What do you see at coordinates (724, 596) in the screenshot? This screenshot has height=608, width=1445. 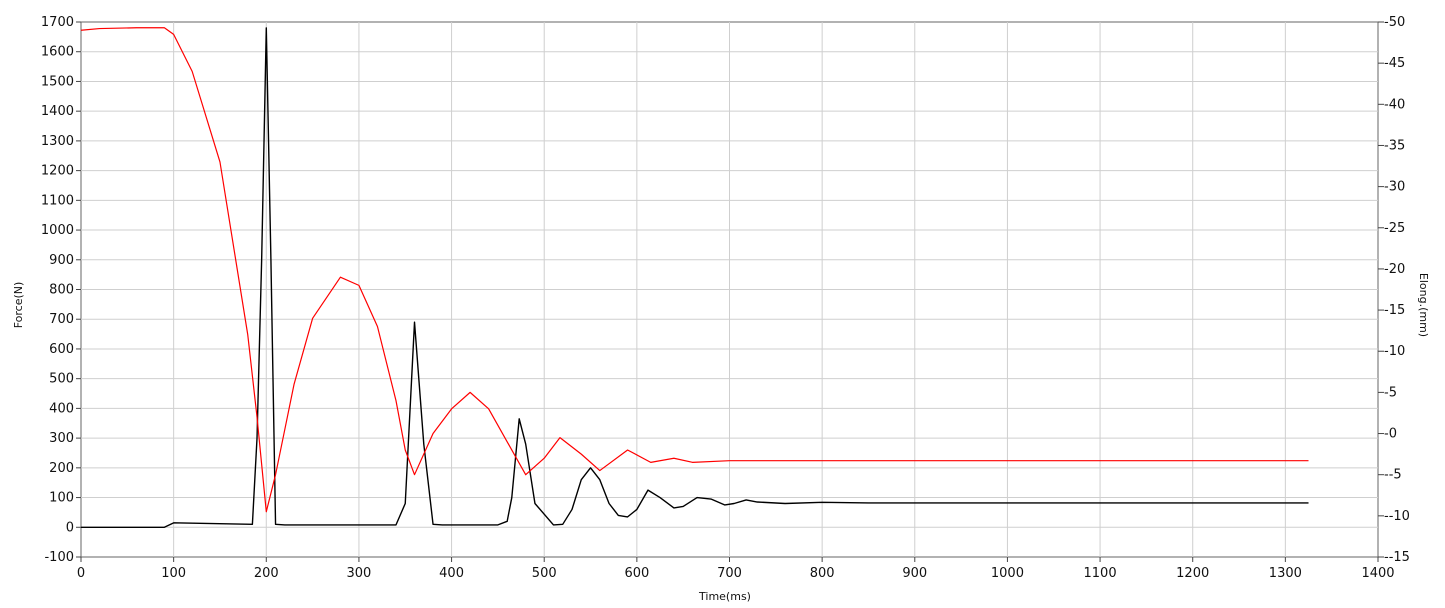 I see `x-axis-title: Time(ms)` at bounding box center [724, 596].